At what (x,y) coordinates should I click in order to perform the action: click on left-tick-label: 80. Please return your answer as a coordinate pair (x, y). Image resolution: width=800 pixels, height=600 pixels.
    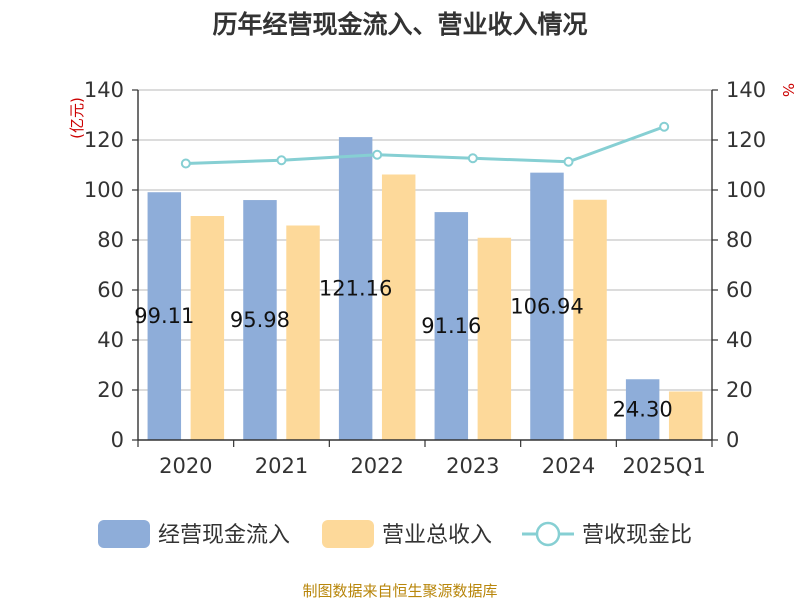
    Looking at the image, I should click on (110, 240).